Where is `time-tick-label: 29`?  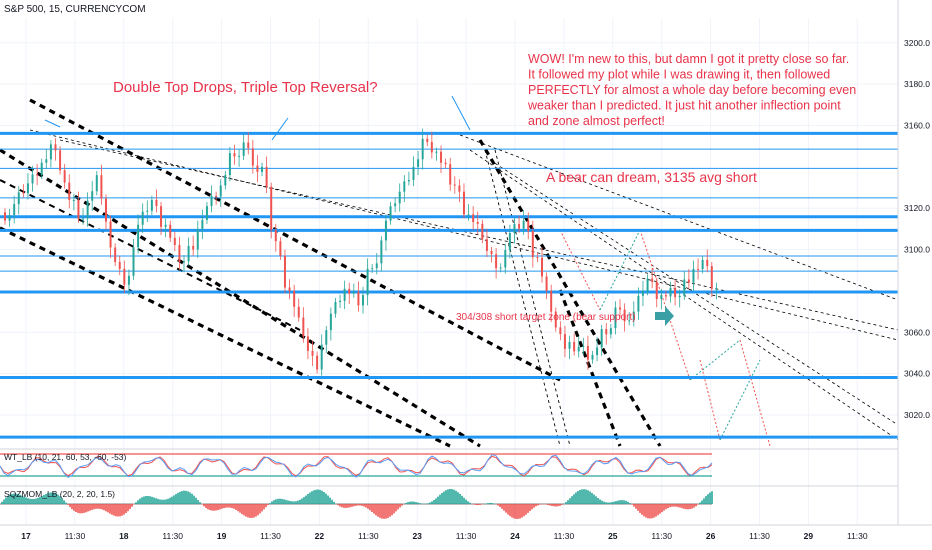 time-tick-label: 29 is located at coordinates (809, 536).